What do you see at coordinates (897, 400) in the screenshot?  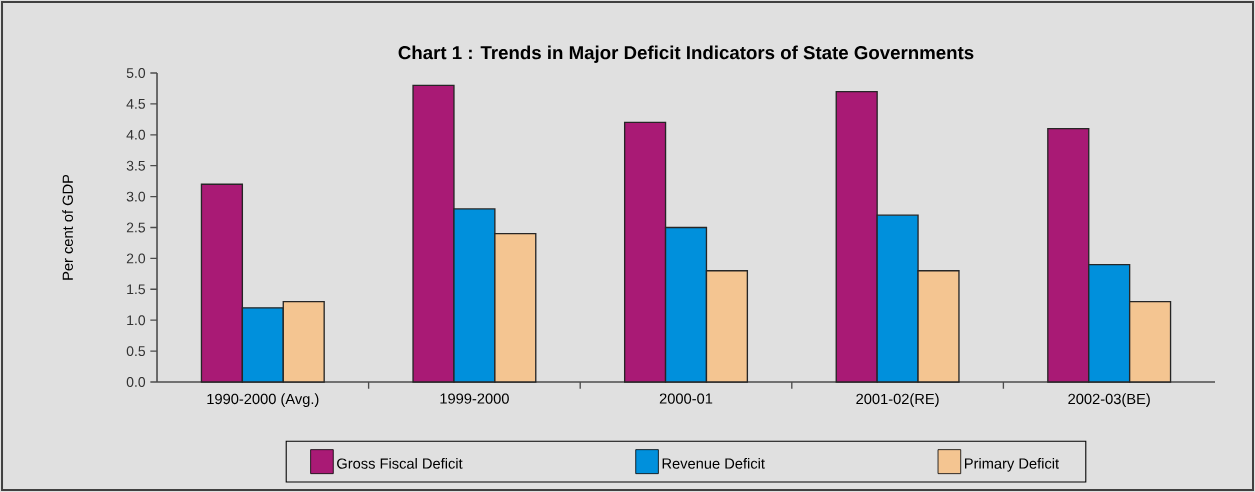 I see `x-tick-label: 2001-02(RE)` at bounding box center [897, 400].